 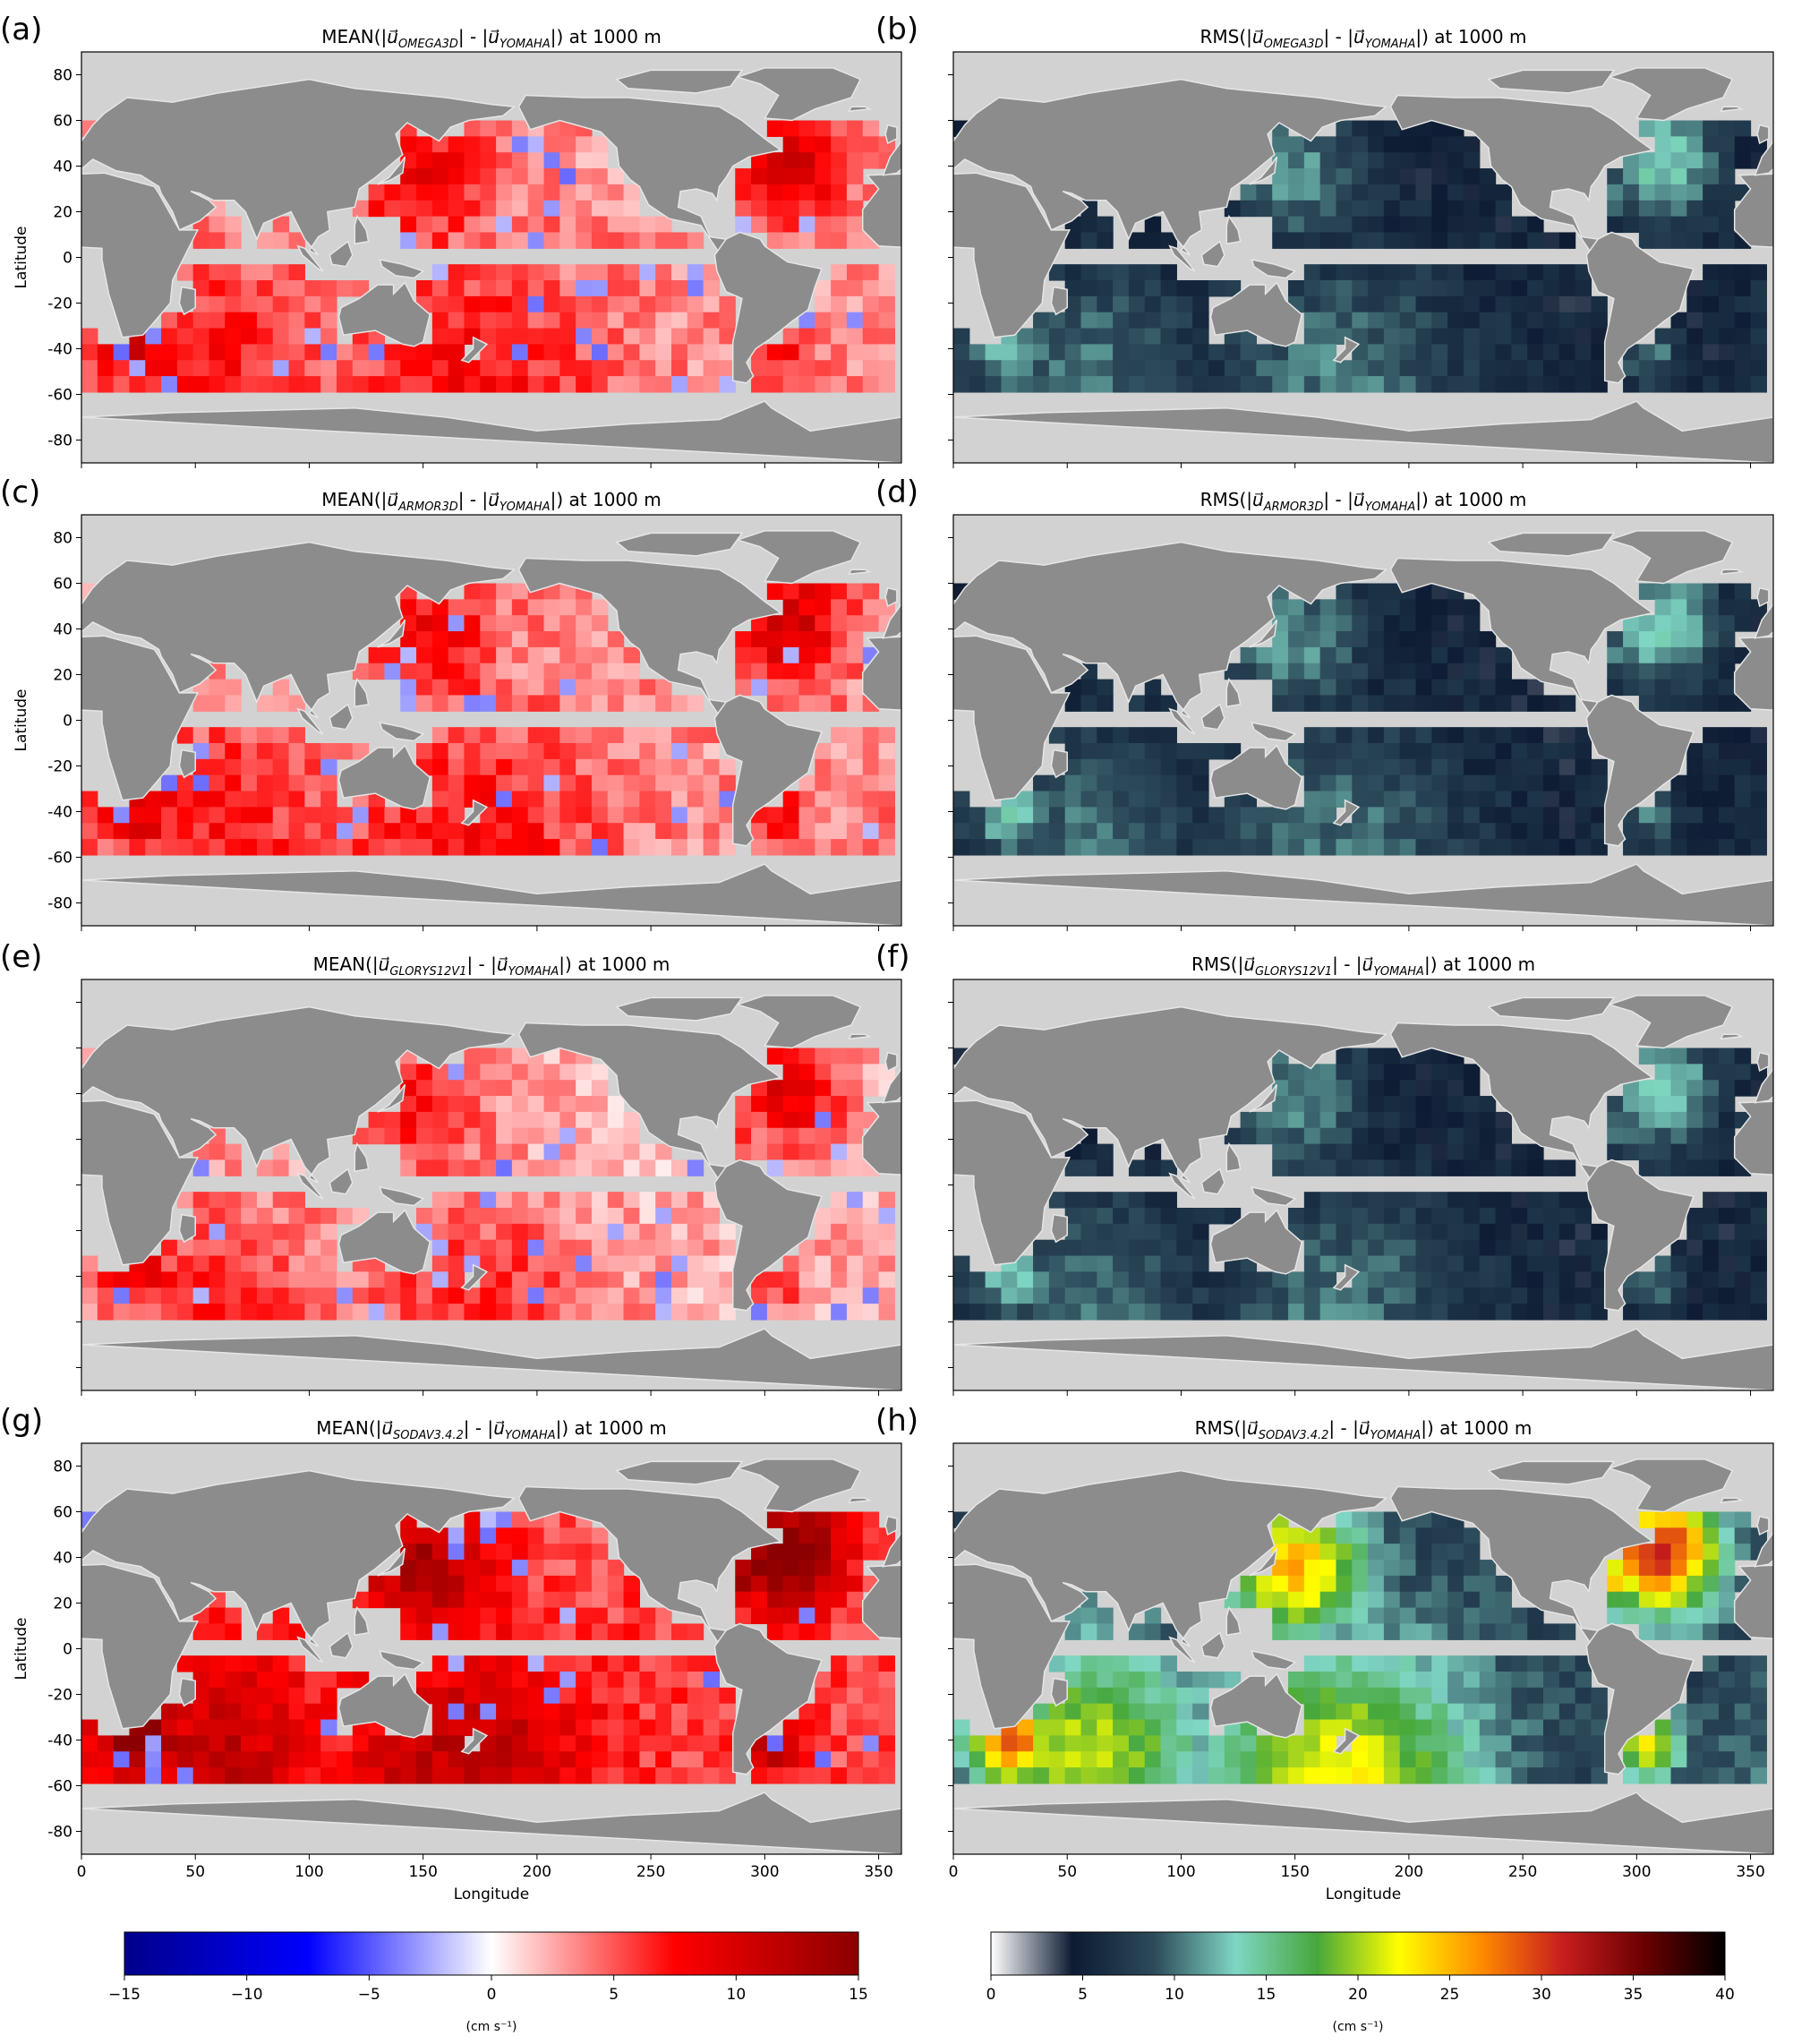 I want to click on land-borneo, so click(x=341, y=1645).